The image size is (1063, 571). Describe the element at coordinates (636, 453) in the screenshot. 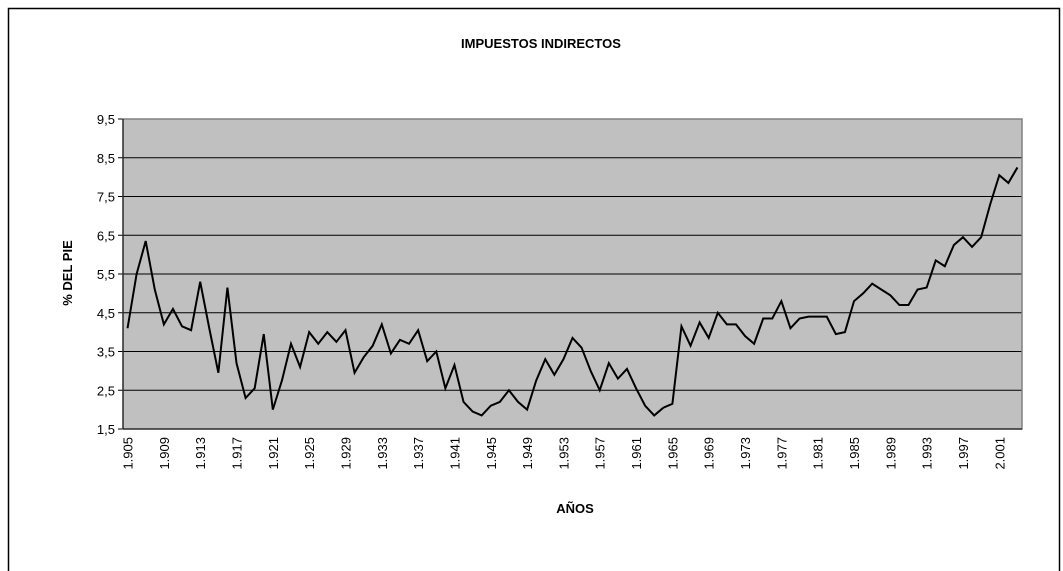

I see `x-tick-label: 1.961` at that location.